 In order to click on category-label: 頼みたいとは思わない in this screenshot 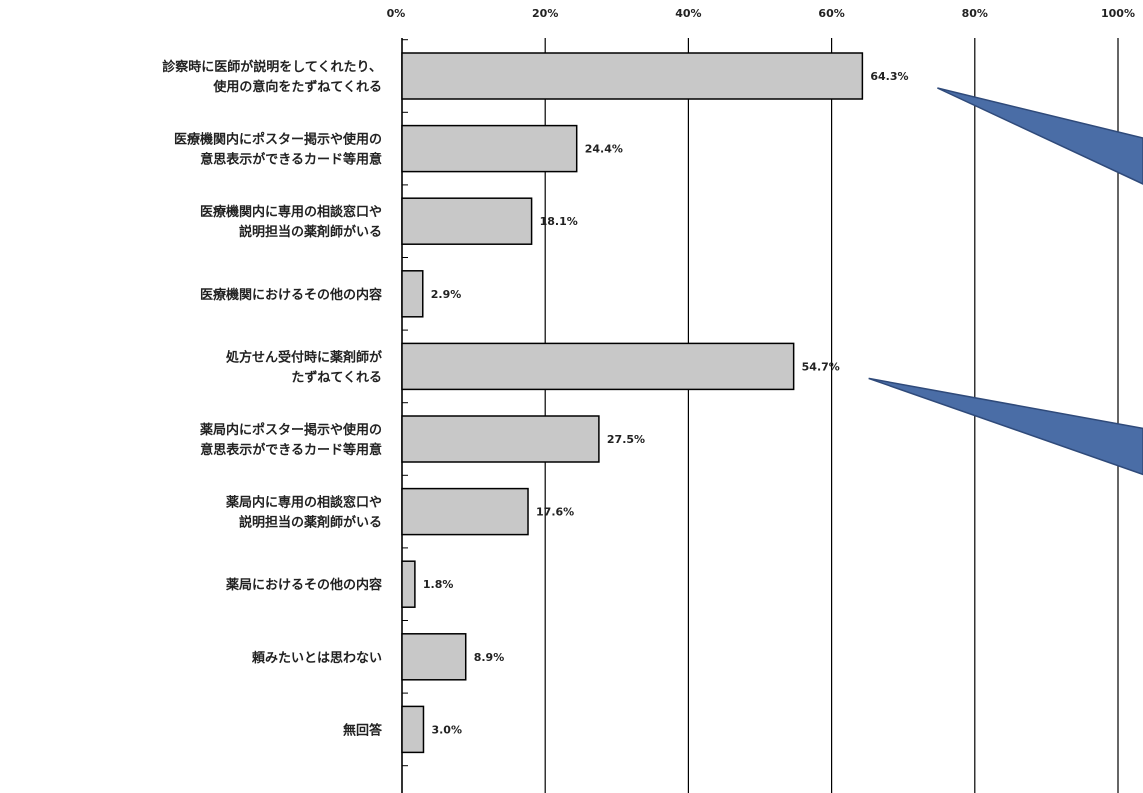, I will do `click(316, 658)`.